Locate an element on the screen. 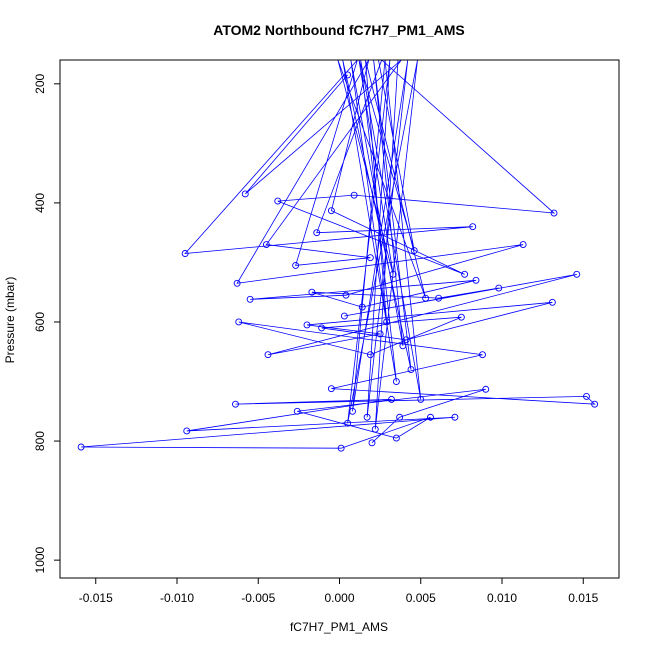 This screenshot has width=650, height=650. y-axis: 200 400 600 800 1000 is located at coordinates (46, 323).